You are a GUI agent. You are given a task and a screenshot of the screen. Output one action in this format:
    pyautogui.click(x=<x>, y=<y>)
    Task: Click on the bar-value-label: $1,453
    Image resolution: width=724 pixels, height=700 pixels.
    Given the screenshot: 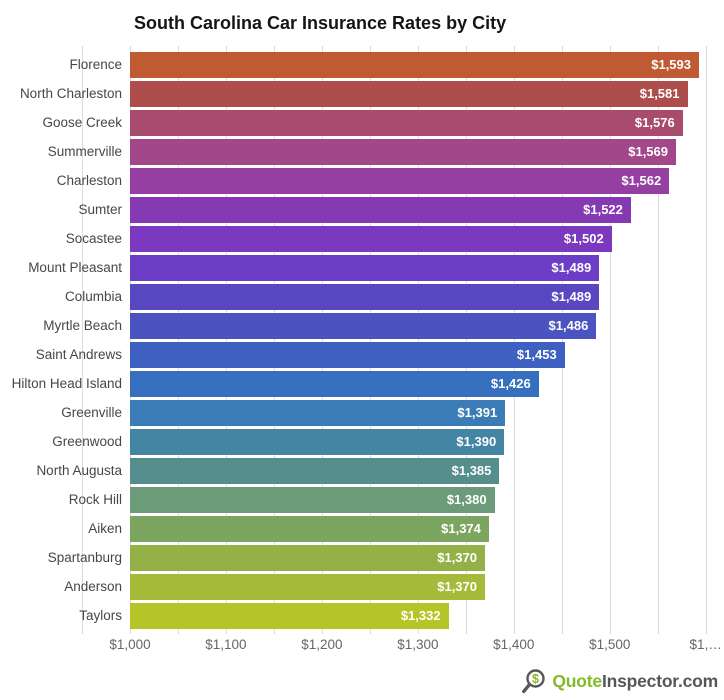 What is the action you would take?
    pyautogui.click(x=536, y=354)
    